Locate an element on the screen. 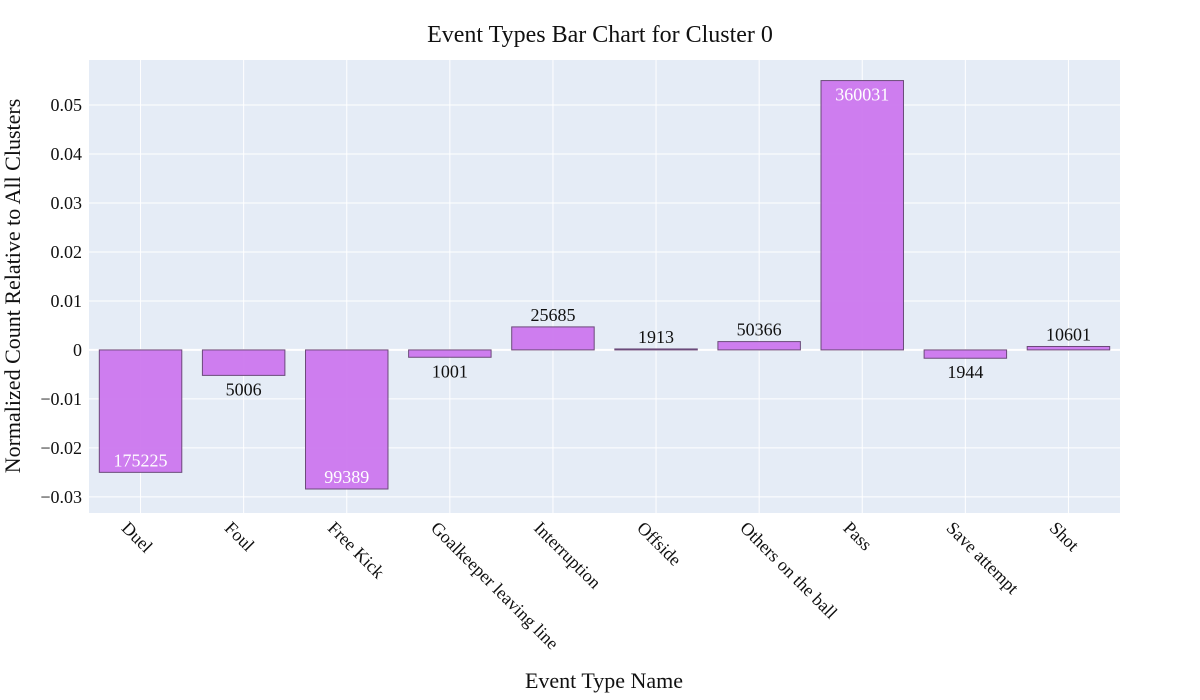  x-tick-label: Interruption is located at coordinates (567, 555).